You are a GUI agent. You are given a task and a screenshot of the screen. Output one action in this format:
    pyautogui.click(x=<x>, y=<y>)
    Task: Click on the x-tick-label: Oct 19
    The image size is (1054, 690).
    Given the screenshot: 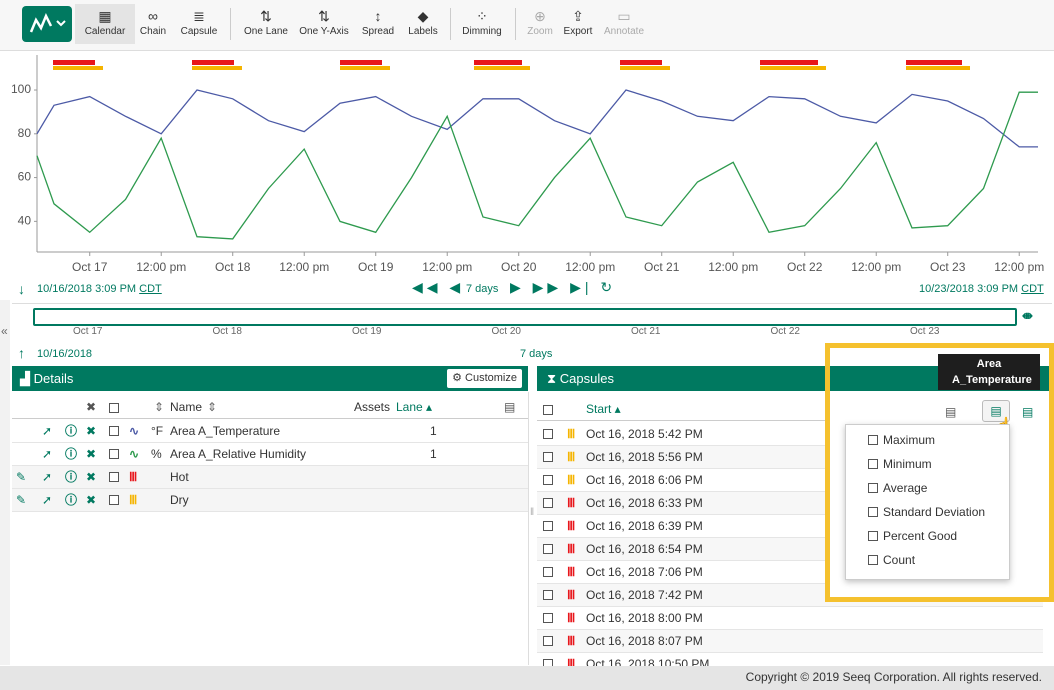 What is the action you would take?
    pyautogui.click(x=376, y=267)
    